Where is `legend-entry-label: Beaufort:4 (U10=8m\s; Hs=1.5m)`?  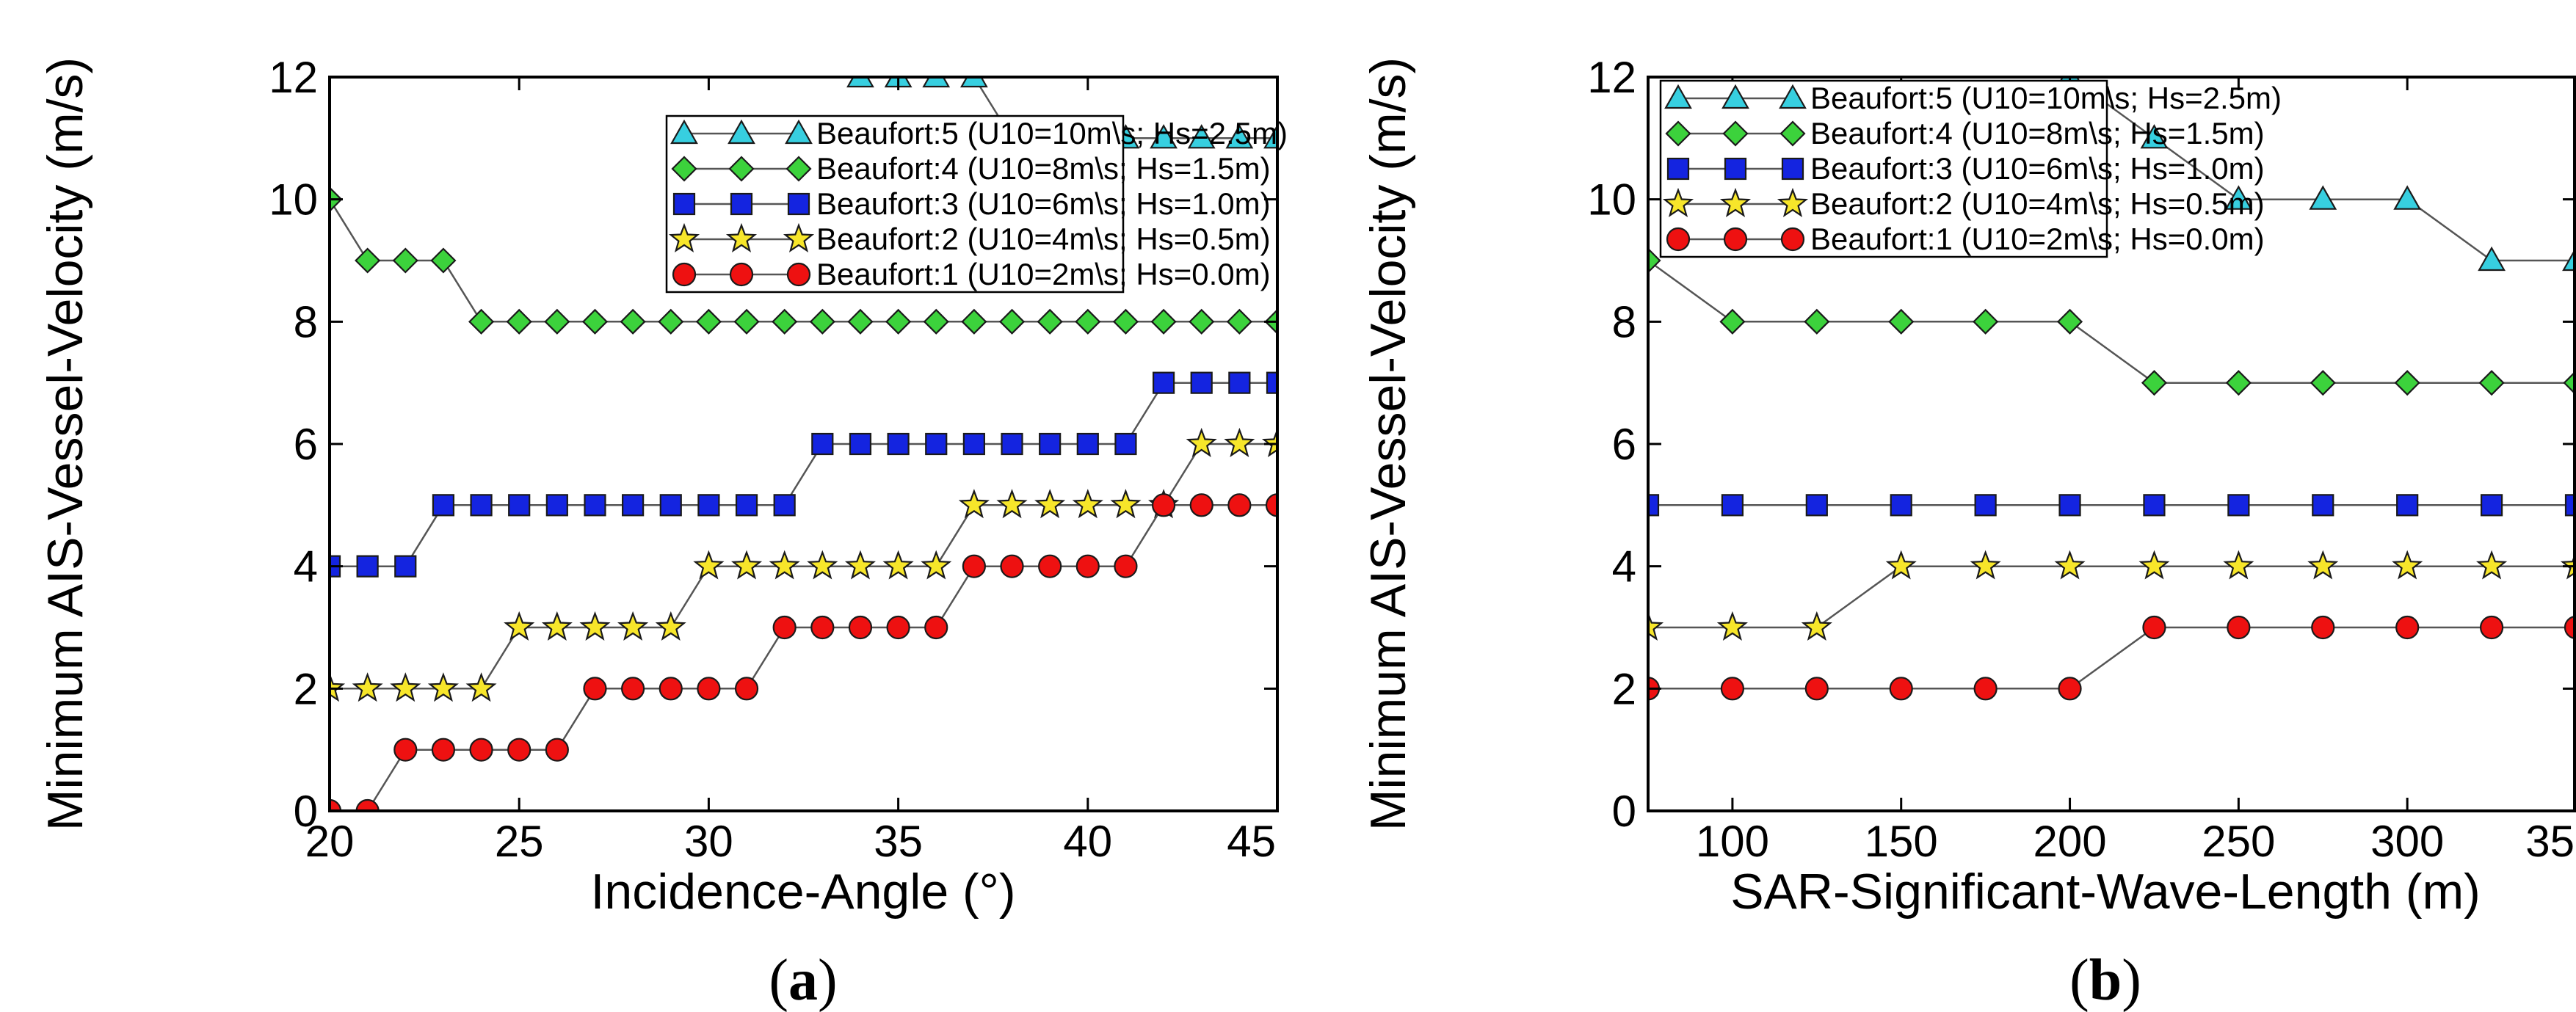
legend-entry-label: Beaufort:4 (U10=8m\s; Hs=1.5m) is located at coordinates (1043, 168).